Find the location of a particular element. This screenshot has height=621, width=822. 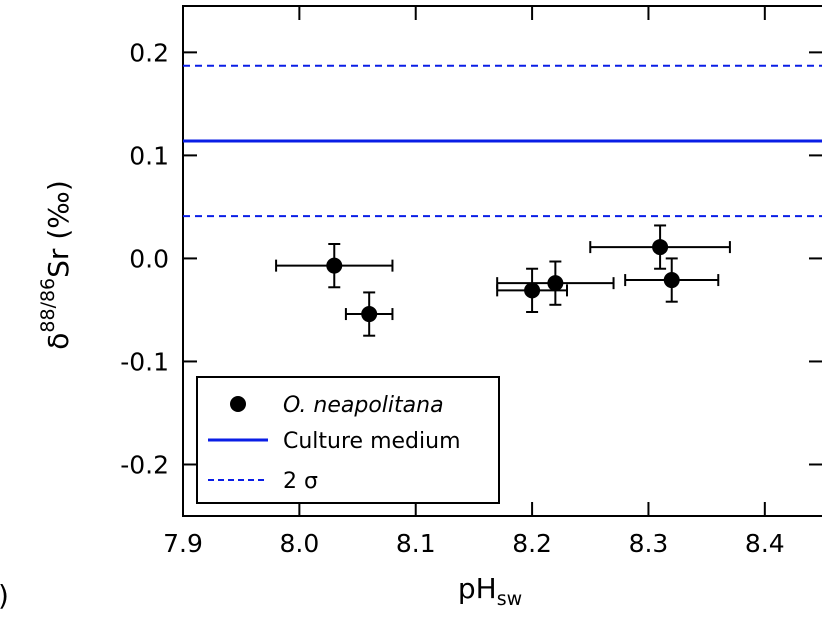

x-tick-labels: 7.9 8.0 8.1 8.2 8.3 8.4 is located at coordinates (474, 543).